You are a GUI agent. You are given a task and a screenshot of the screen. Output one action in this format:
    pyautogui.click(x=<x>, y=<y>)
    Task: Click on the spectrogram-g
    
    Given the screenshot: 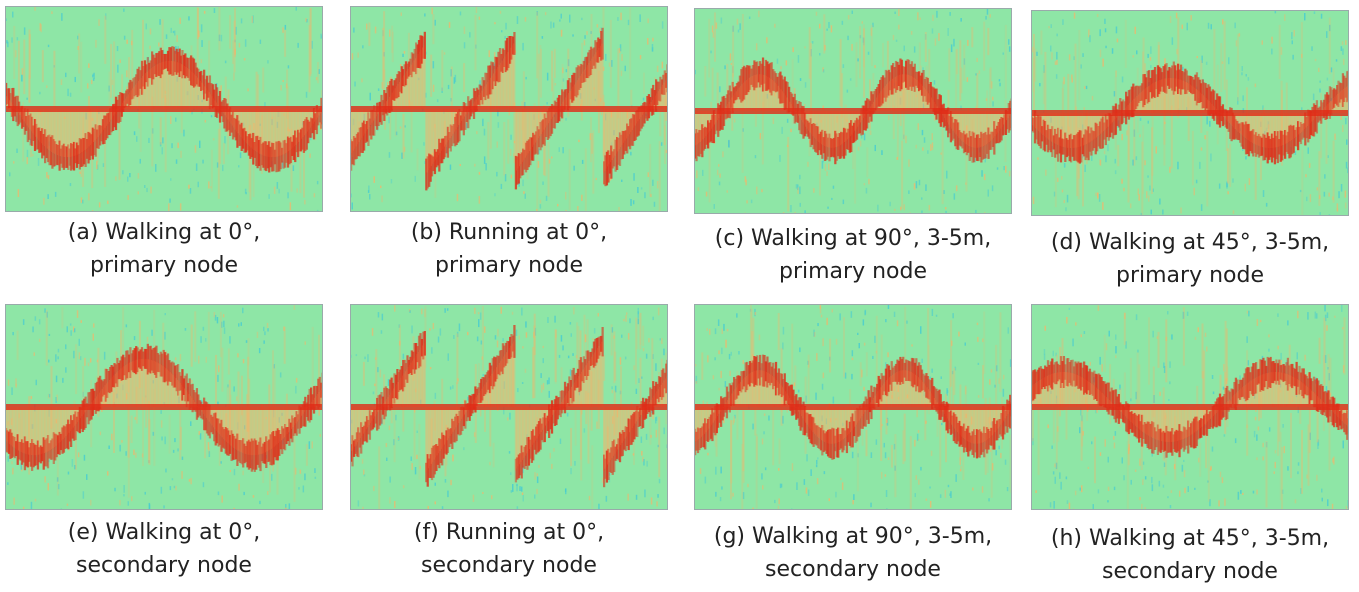 What is the action you would take?
    pyautogui.click(x=853, y=407)
    